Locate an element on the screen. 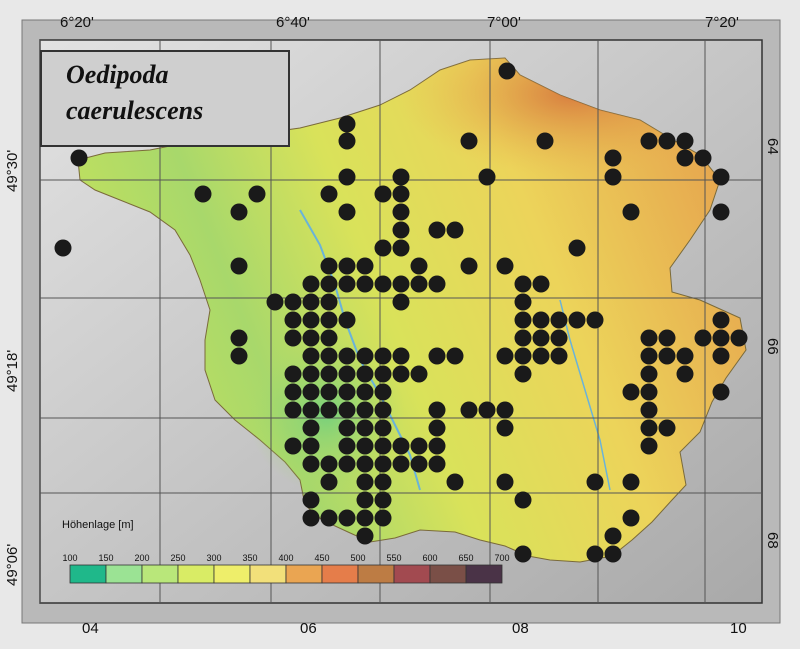  lon-label-3: 7°00' is located at coordinates (504, 22).